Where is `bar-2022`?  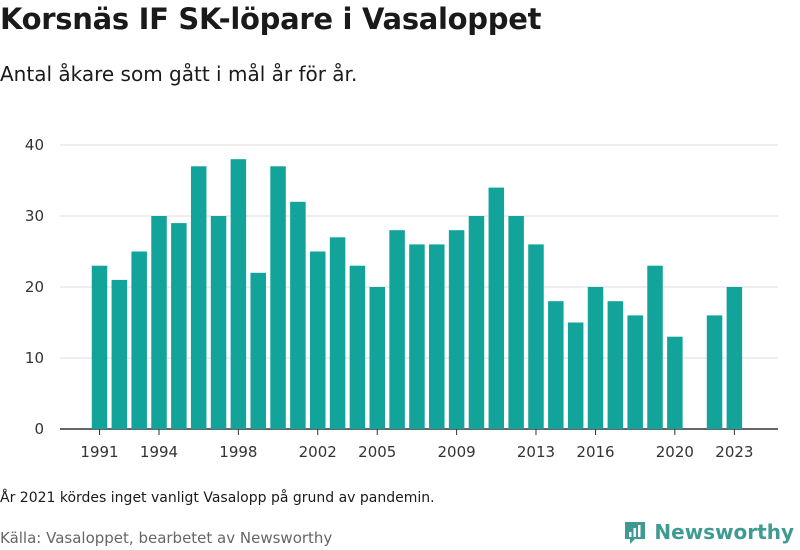 bar-2022 is located at coordinates (714, 372).